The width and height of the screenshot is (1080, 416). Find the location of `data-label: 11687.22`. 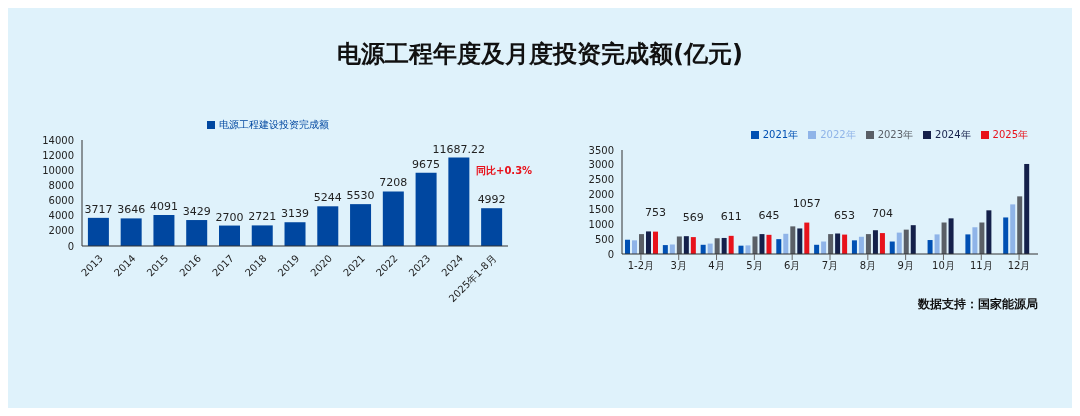

data-label: 11687.22 is located at coordinates (459, 149).